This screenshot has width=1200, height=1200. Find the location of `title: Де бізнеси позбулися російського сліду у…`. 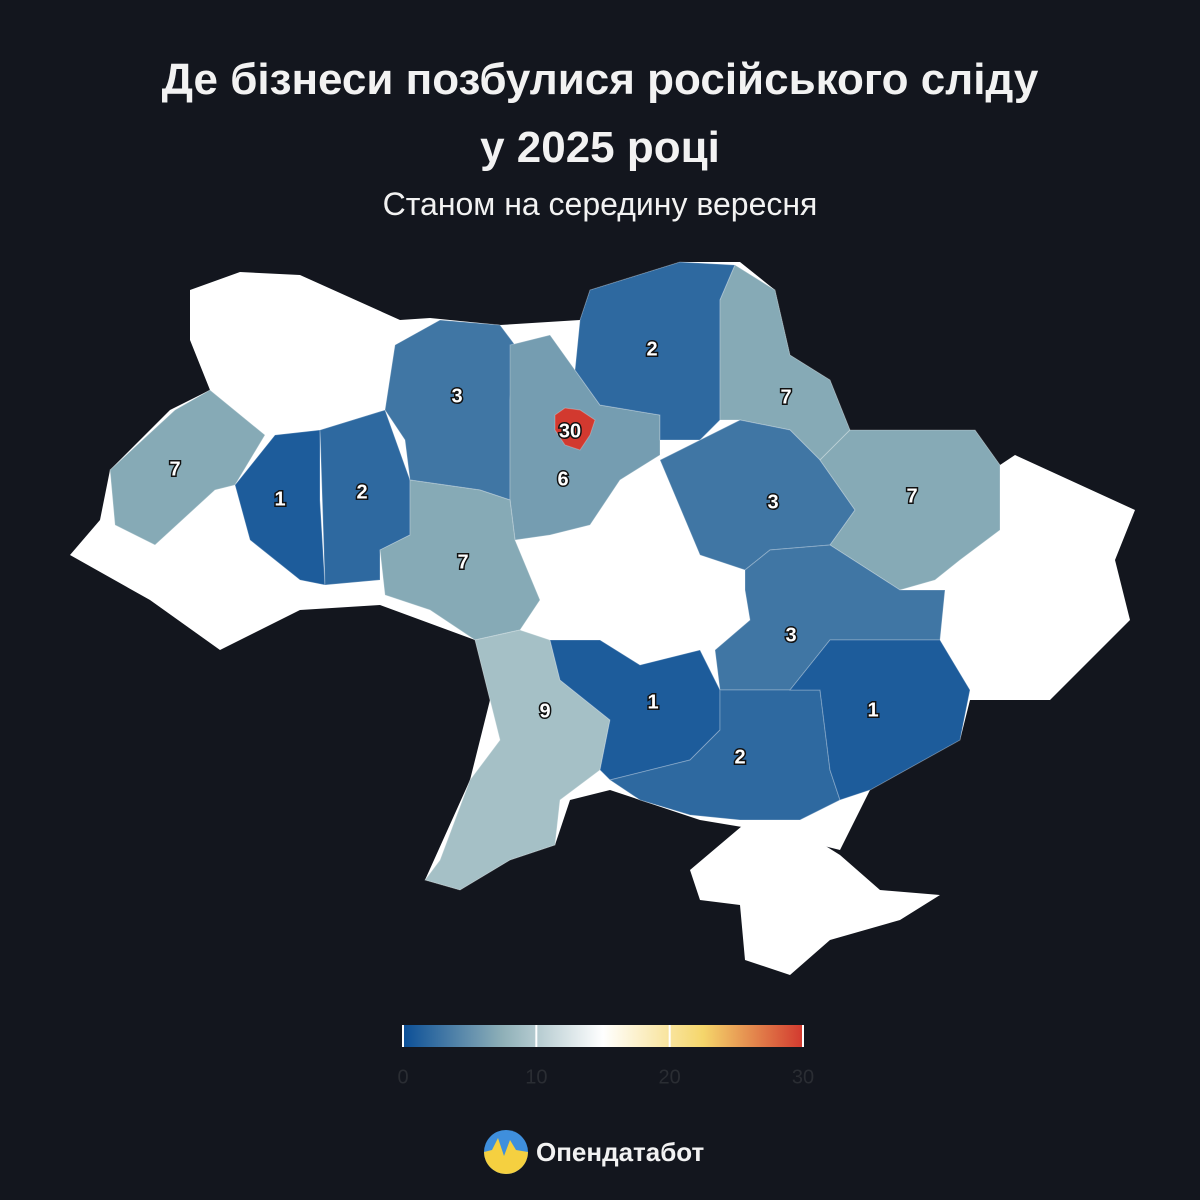

title: Де бізнеси позбулися російського сліду у… is located at coordinates (600, 113).